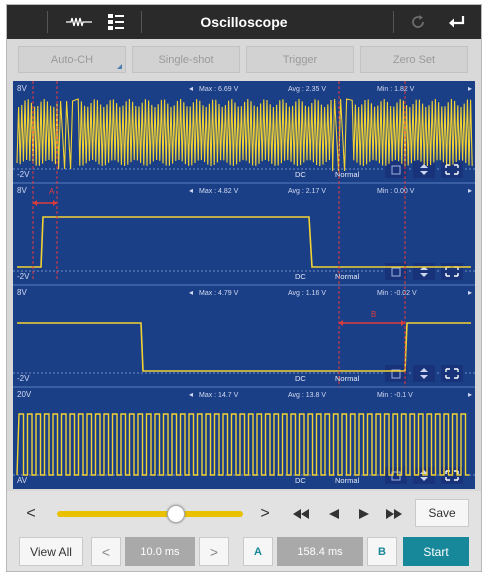 The height and width of the screenshot is (578, 488). I want to click on timeline-slider, so click(150, 514).